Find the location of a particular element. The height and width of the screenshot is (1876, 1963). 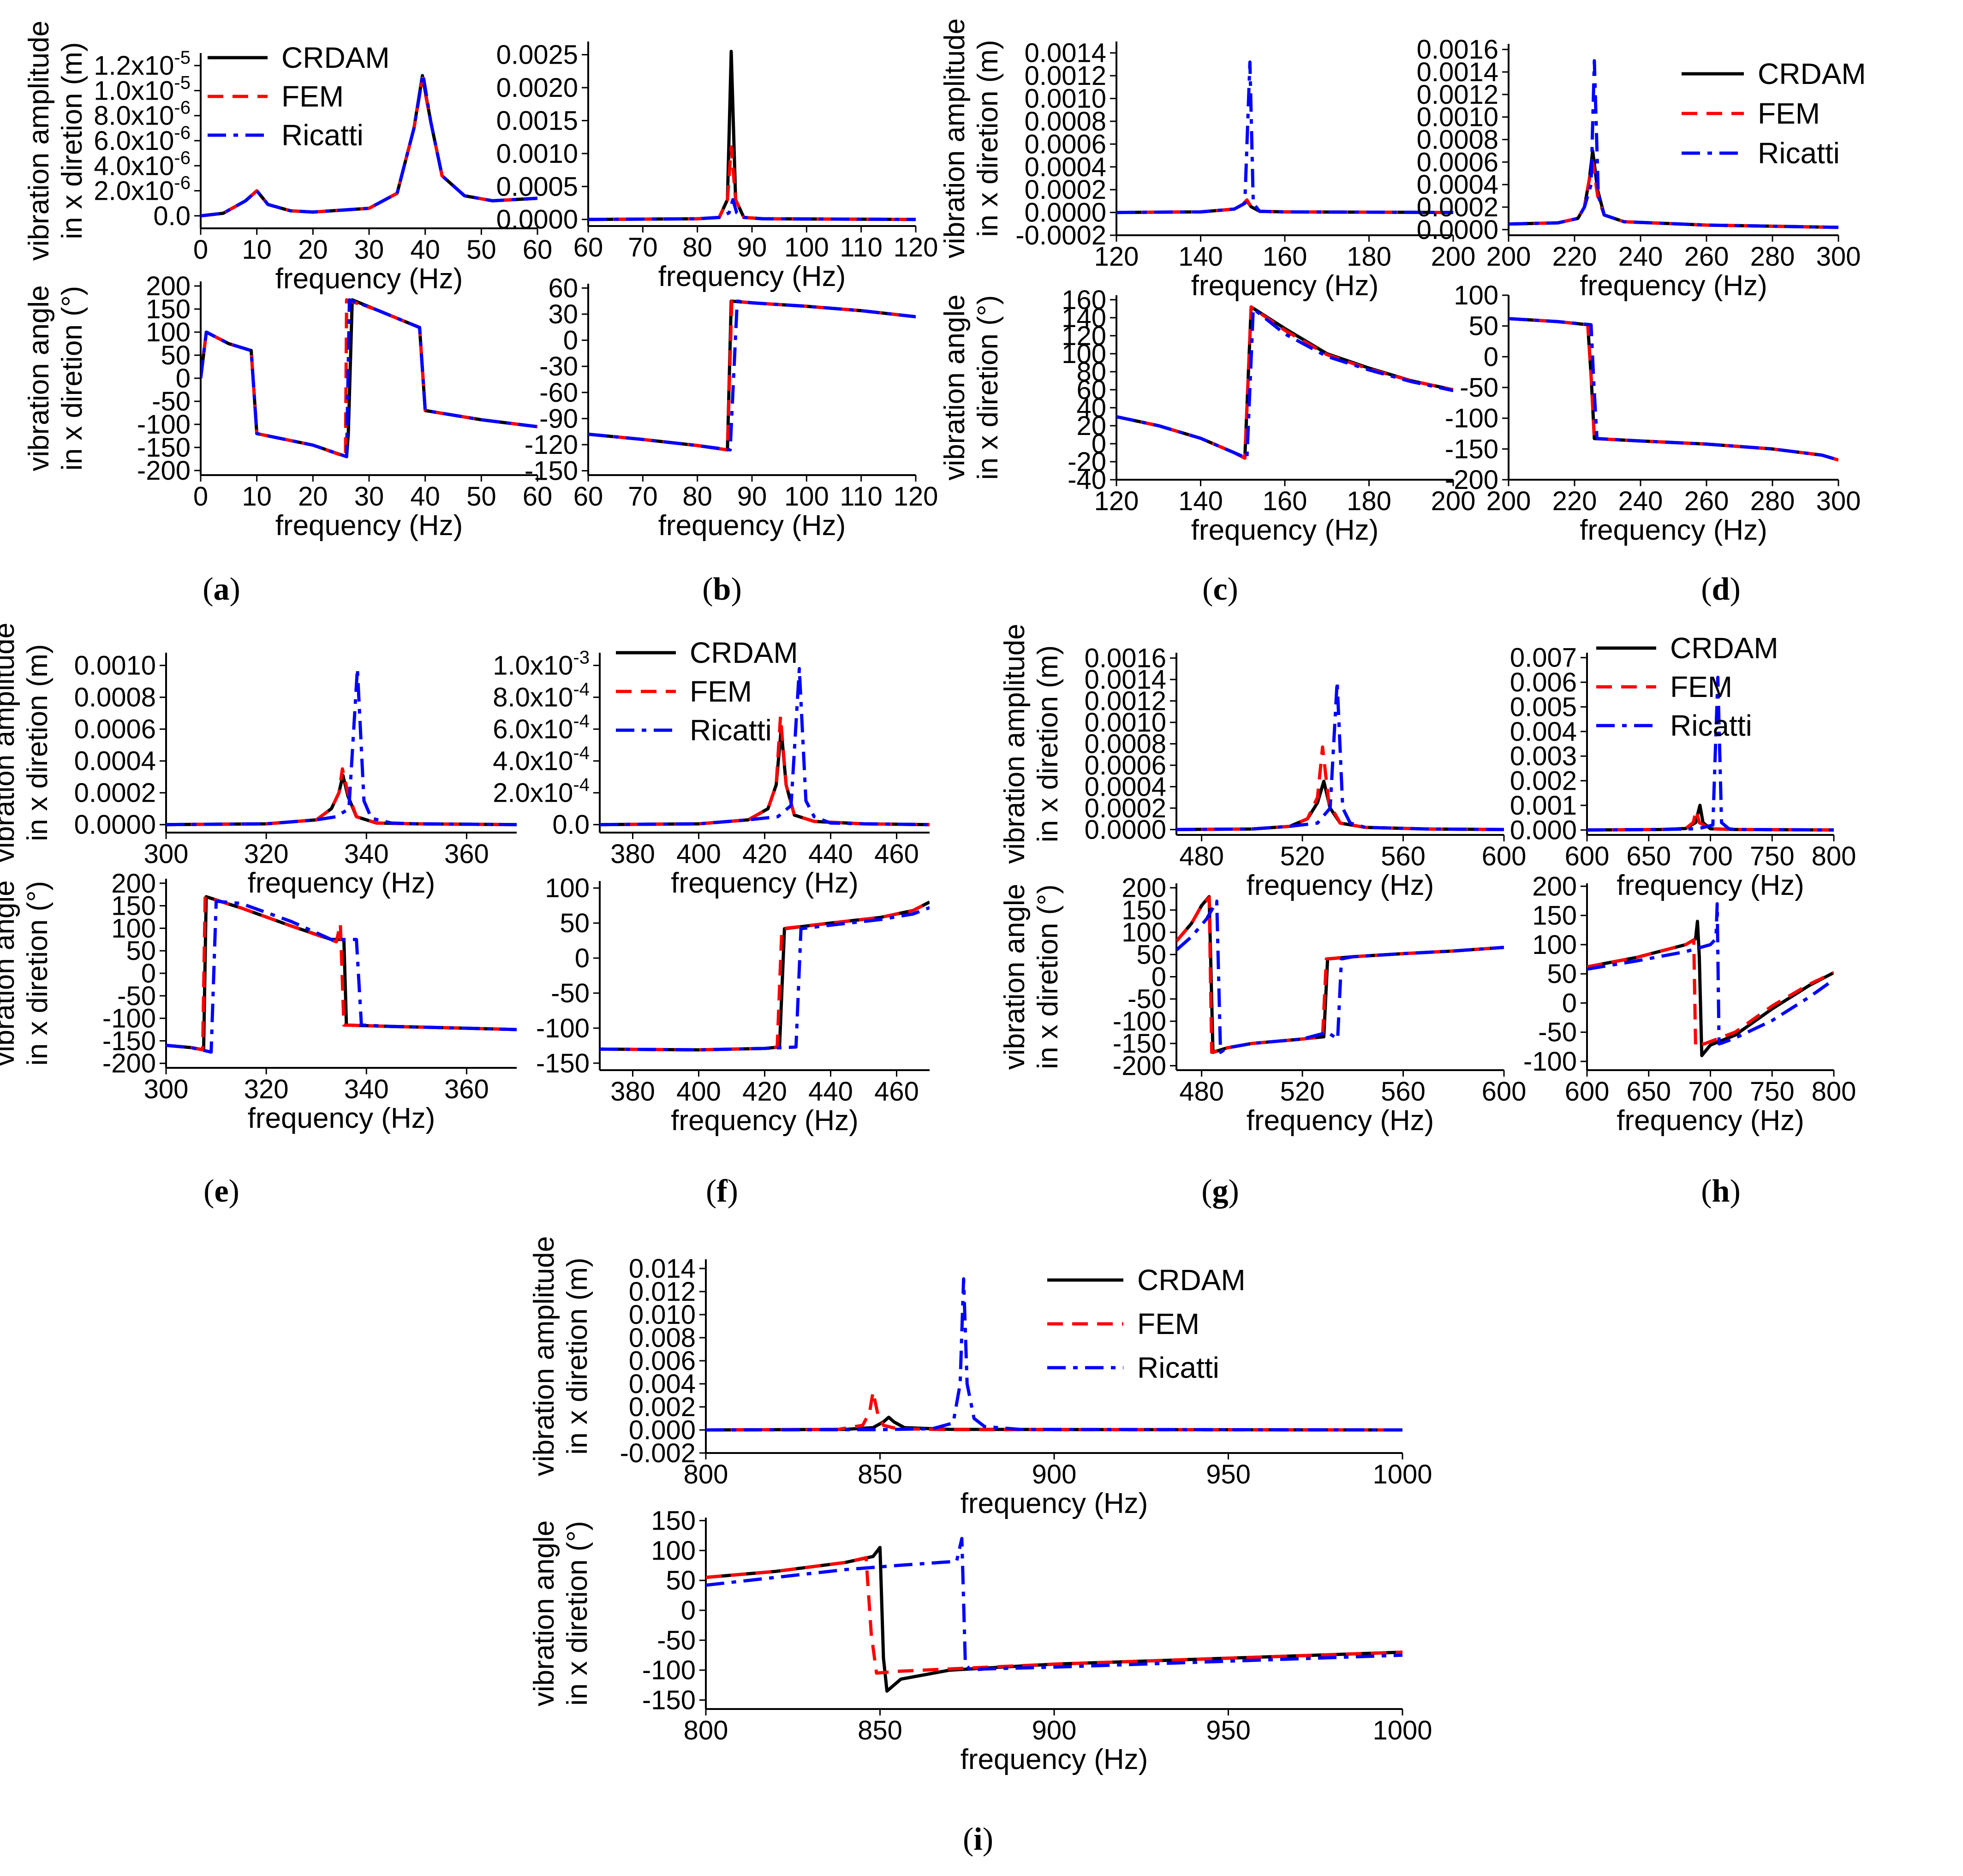

y-tick-label: 0.0005 is located at coordinates (537, 187).